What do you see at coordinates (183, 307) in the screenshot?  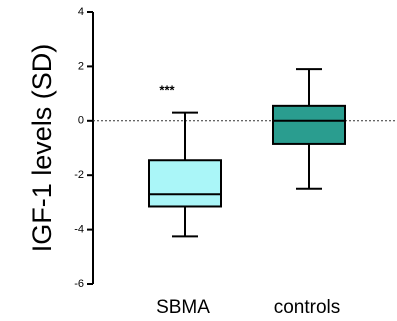 I see `x-category-label-sbma: SBMA` at bounding box center [183, 307].